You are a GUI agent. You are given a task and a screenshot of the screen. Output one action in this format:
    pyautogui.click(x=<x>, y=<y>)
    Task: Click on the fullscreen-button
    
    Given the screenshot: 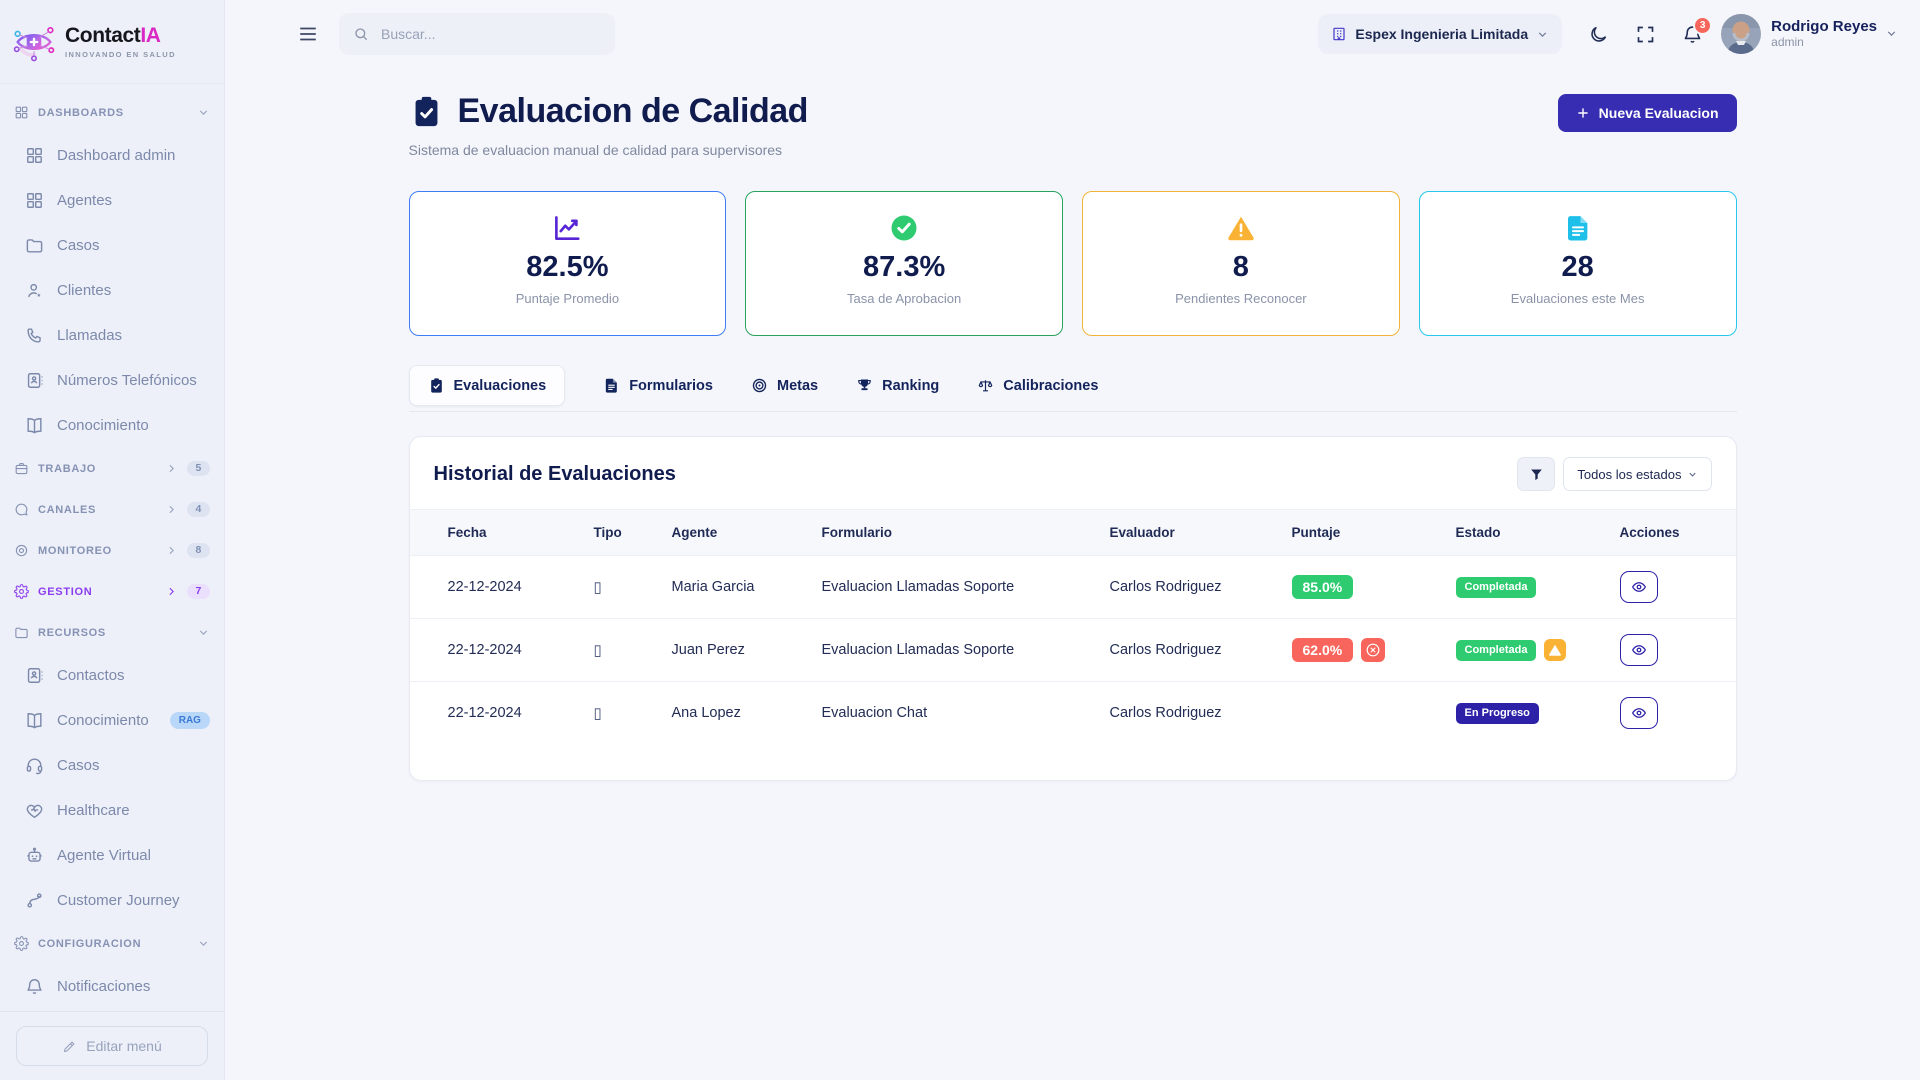 What is the action you would take?
    pyautogui.click(x=1645, y=34)
    